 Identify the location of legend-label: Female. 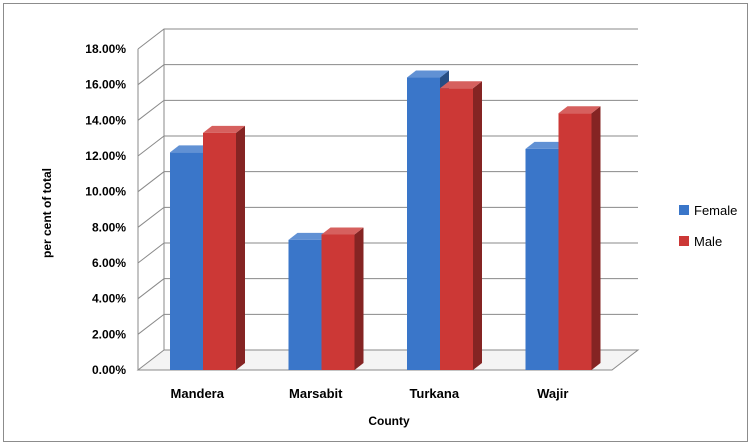
(715, 210).